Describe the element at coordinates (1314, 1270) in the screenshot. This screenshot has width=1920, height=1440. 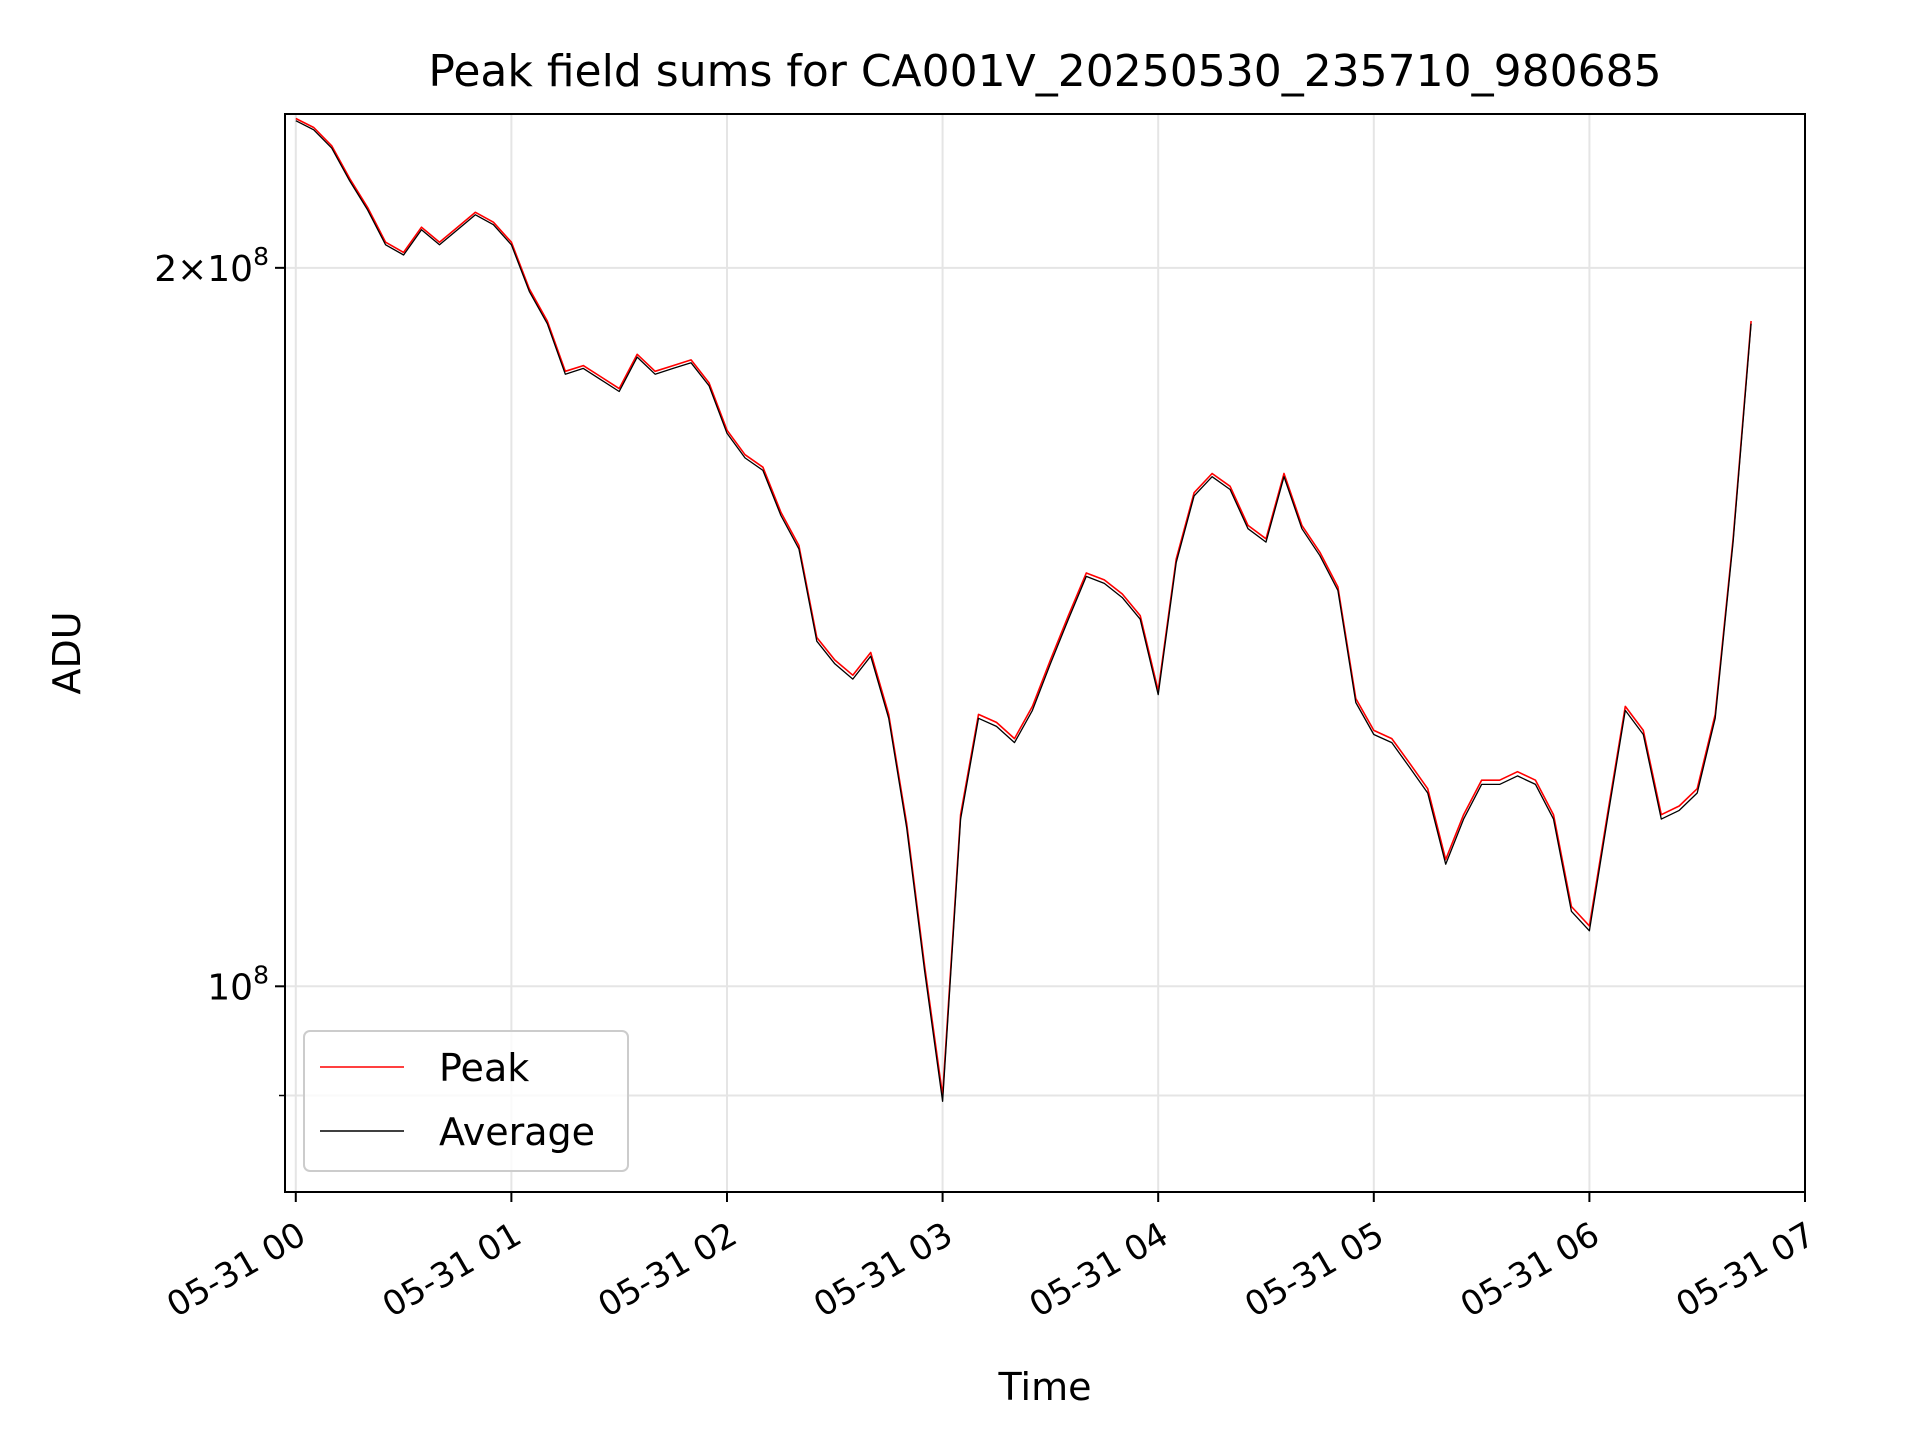
I see `x-tick-label: 05-31 05` at that location.